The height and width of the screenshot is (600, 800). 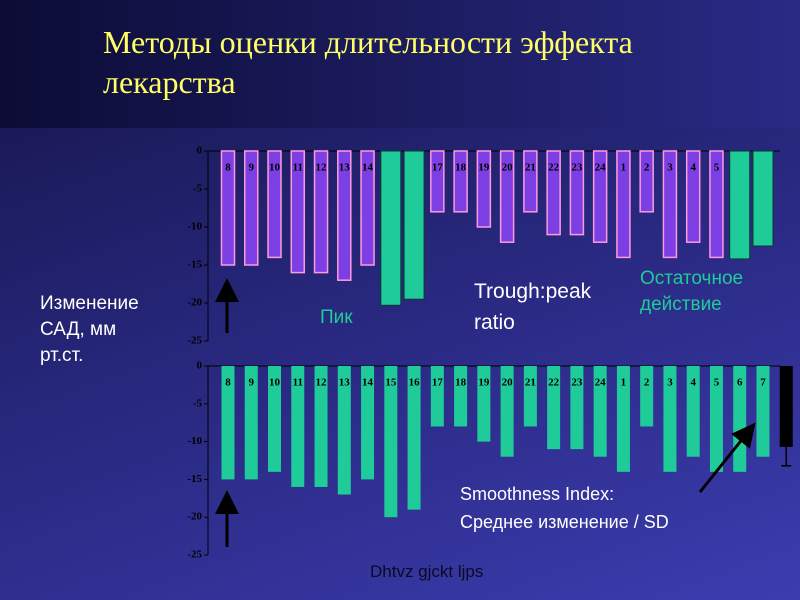 What do you see at coordinates (763, 383) in the screenshot?
I see `x-tick-label: 7` at bounding box center [763, 383].